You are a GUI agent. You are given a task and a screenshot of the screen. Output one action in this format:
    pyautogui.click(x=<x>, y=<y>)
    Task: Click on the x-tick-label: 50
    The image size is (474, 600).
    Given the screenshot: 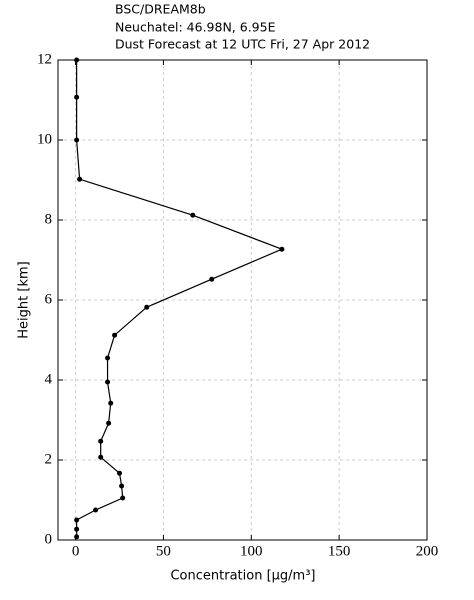 What is the action you would take?
    pyautogui.click(x=163, y=551)
    